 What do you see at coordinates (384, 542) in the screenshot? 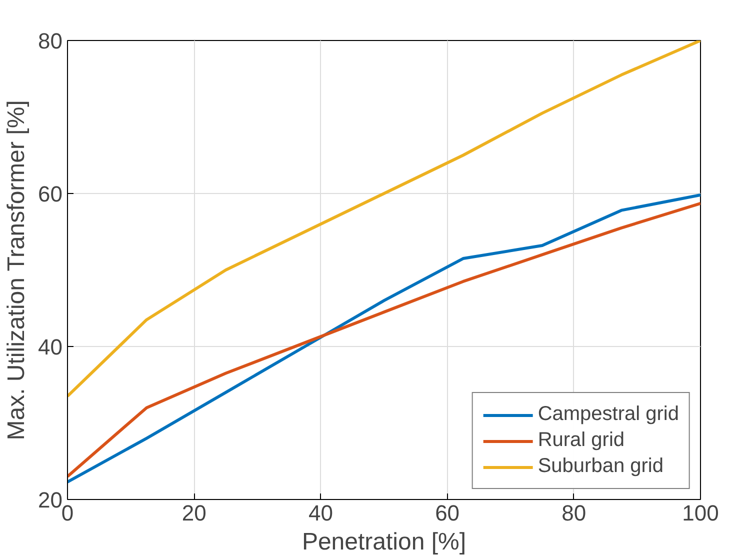
I see `x-axis-title: Penetration [%]` at bounding box center [384, 542].